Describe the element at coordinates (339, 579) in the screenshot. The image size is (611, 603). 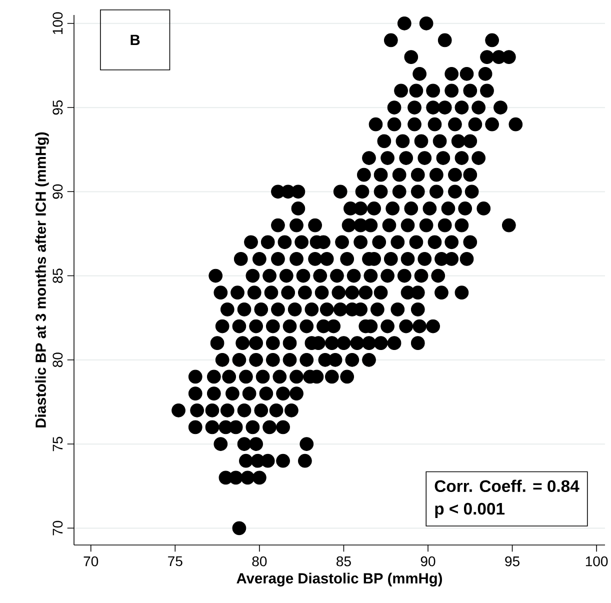
I see `x-axis-title: Average Diastolic BP (mmHg)` at that location.